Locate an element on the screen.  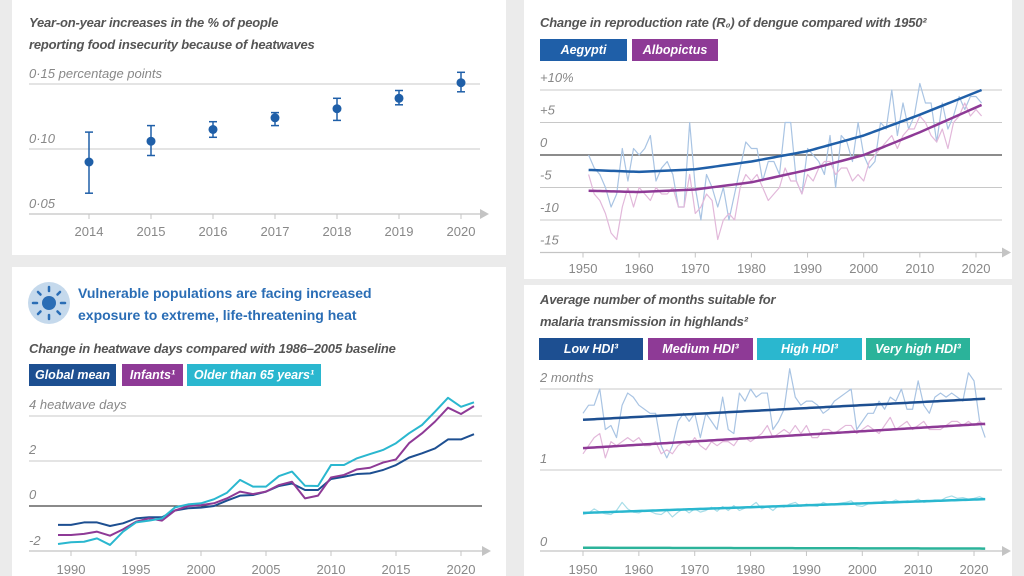
title-line: Average number of months suitable for is located at coordinates (658, 299).